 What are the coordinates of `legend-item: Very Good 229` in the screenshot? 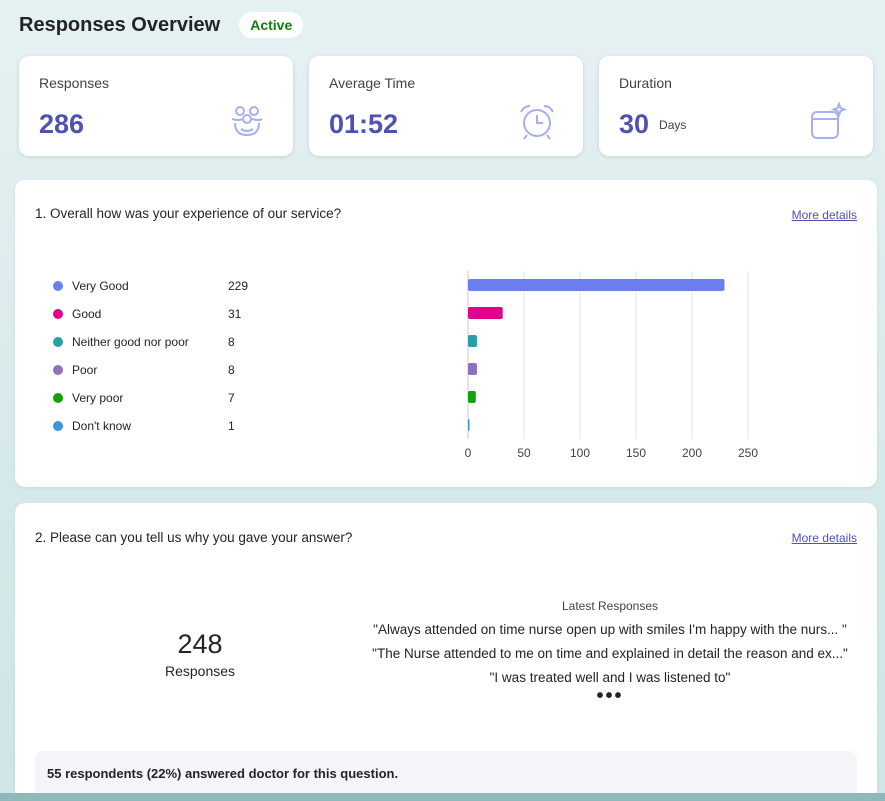 It's located at (150, 286).